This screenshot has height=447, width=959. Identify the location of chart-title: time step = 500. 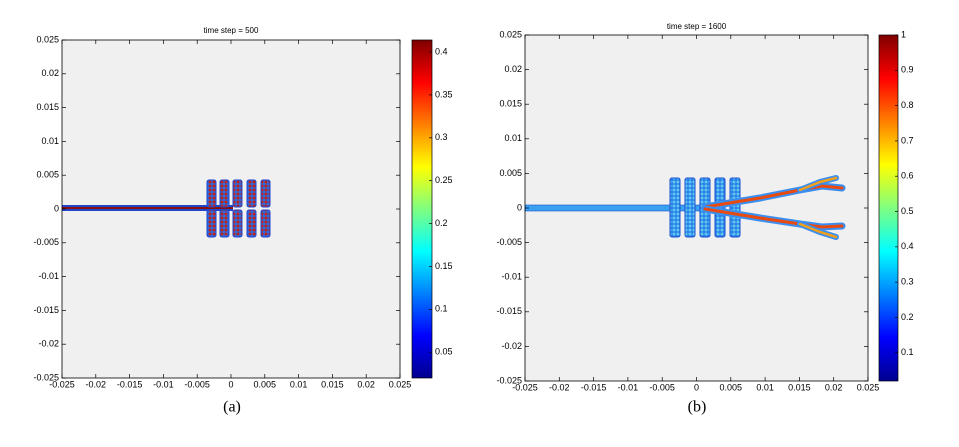
(231, 30).